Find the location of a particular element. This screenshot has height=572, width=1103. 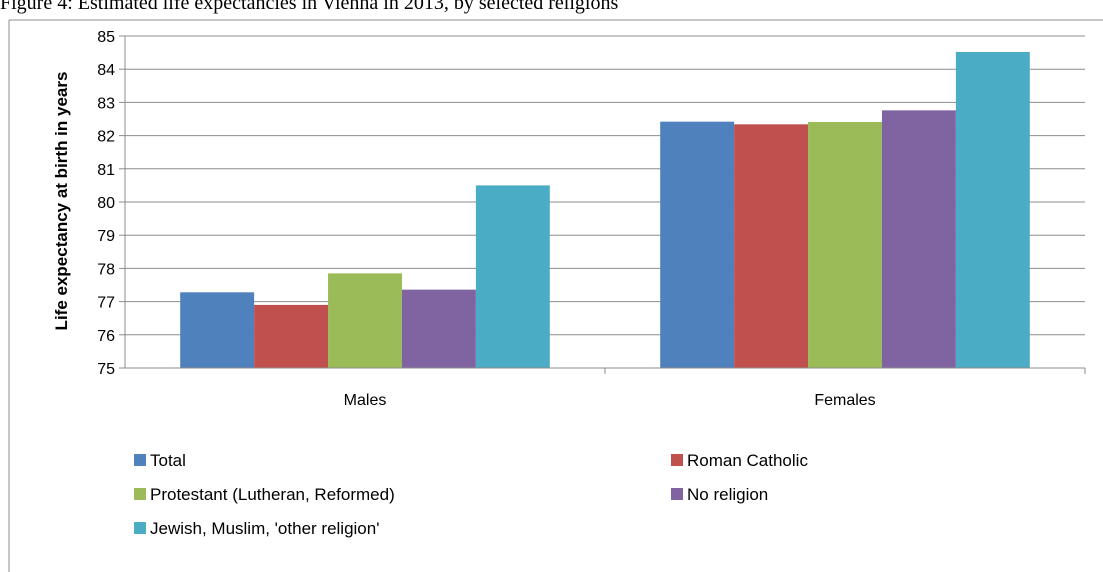

bar-males-jewish-muslim-other-religion is located at coordinates (512, 276).